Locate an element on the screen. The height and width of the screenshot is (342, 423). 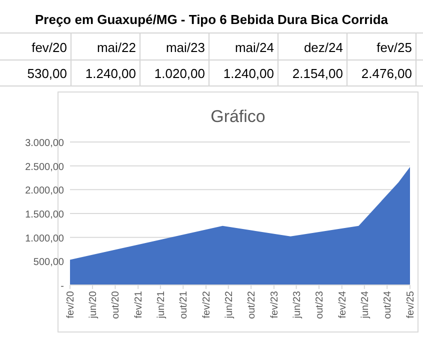
text: Preço em Guaxupé/MG - Tipo 6 Bebida Dura Bica Corrida is located at coordinates (211, 19).